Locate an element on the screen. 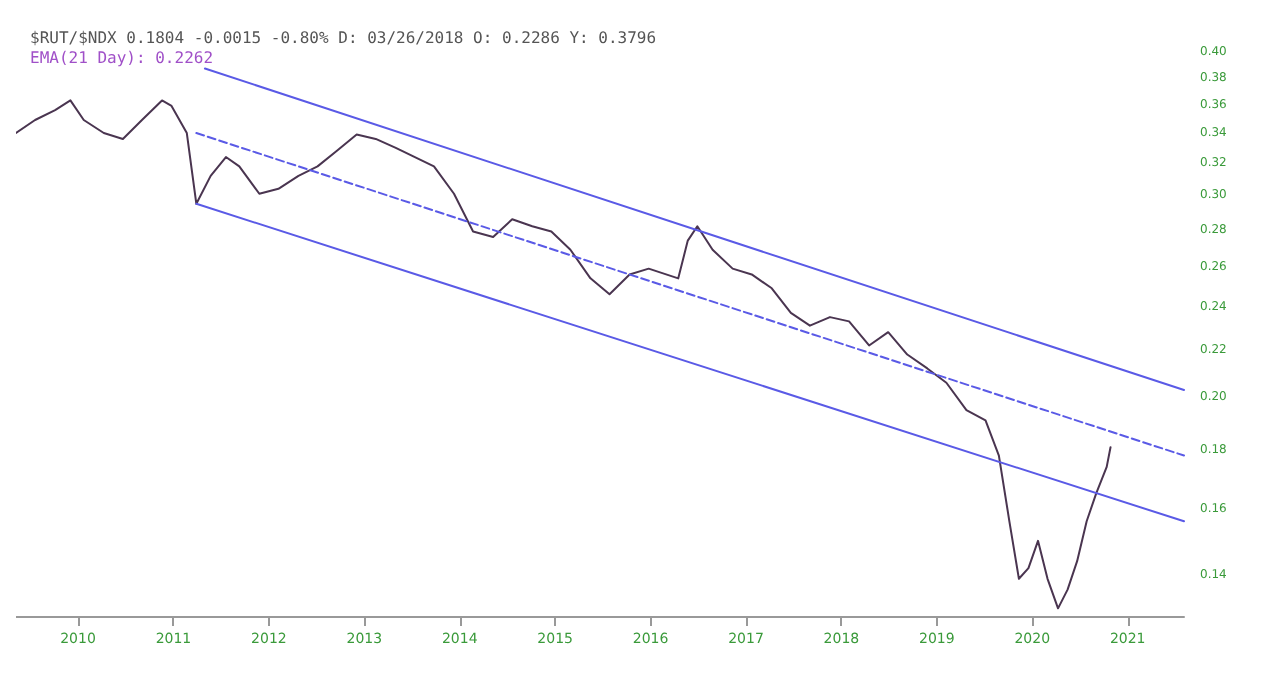 The height and width of the screenshot is (676, 1280). text: EMA(21 Day): 0.2262 is located at coordinates (122, 58).